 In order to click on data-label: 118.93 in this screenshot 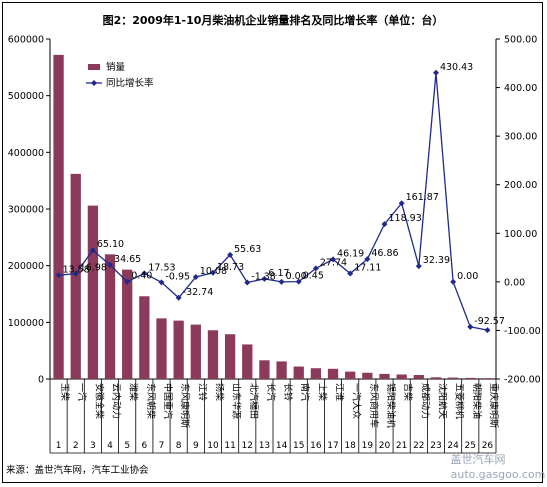, I will do `click(405, 218)`.